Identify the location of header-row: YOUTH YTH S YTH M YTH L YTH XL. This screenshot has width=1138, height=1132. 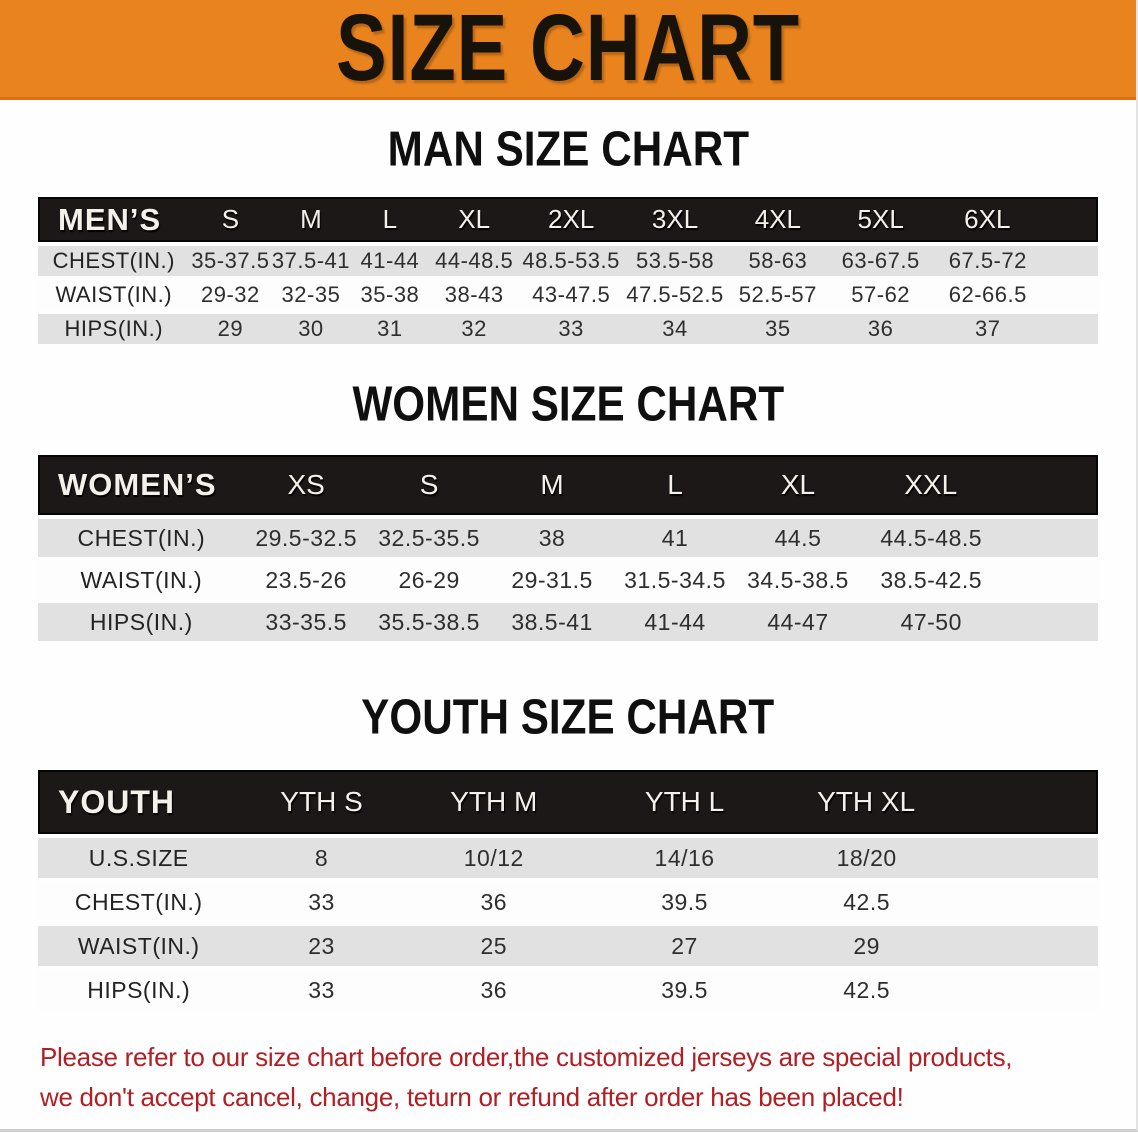
(568, 802).